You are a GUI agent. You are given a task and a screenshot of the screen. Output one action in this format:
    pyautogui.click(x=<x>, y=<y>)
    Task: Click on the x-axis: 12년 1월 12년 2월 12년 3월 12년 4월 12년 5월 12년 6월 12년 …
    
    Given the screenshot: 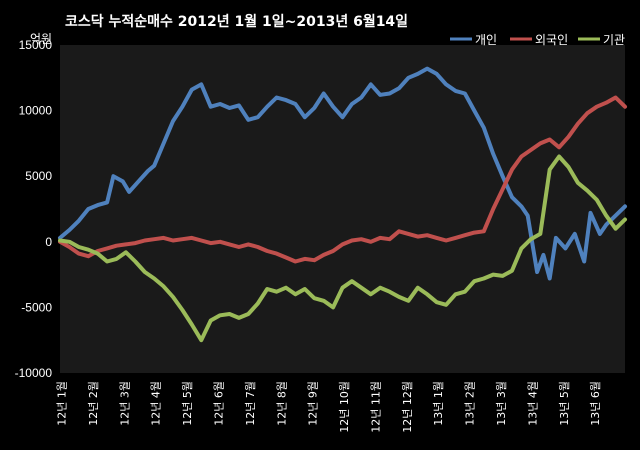 What is the action you would take?
    pyautogui.click(x=329, y=407)
    